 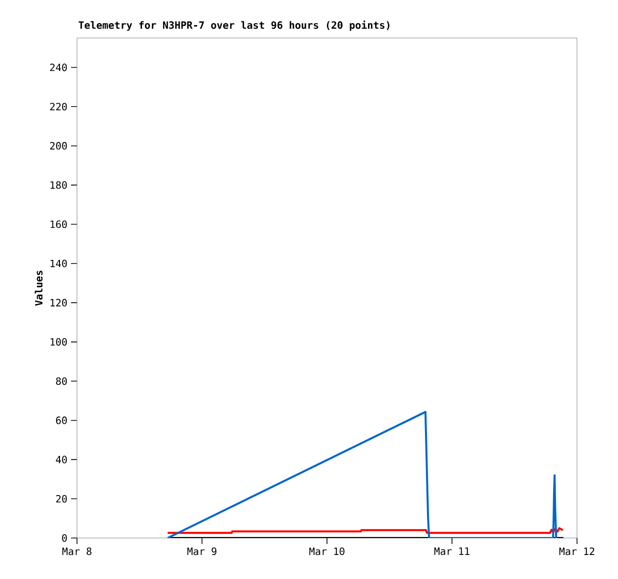 What do you see at coordinates (234, 25) in the screenshot?
I see `chart-title: Telemetry for N3HPR-7 over last 96 hours (20 points)` at bounding box center [234, 25].